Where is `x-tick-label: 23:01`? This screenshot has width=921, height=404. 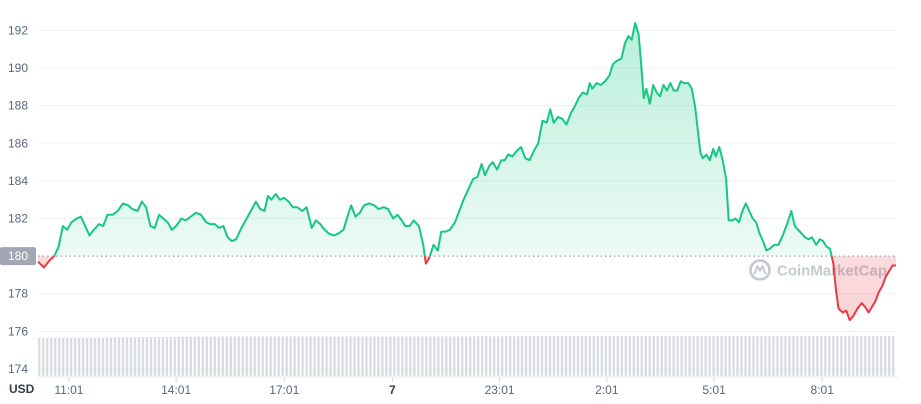
x-tick-label: 23:01 is located at coordinates (500, 390).